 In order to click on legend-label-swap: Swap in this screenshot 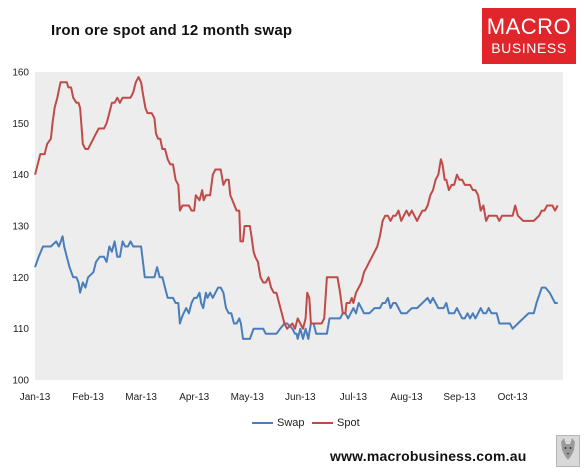, I will do `click(291, 423)`.